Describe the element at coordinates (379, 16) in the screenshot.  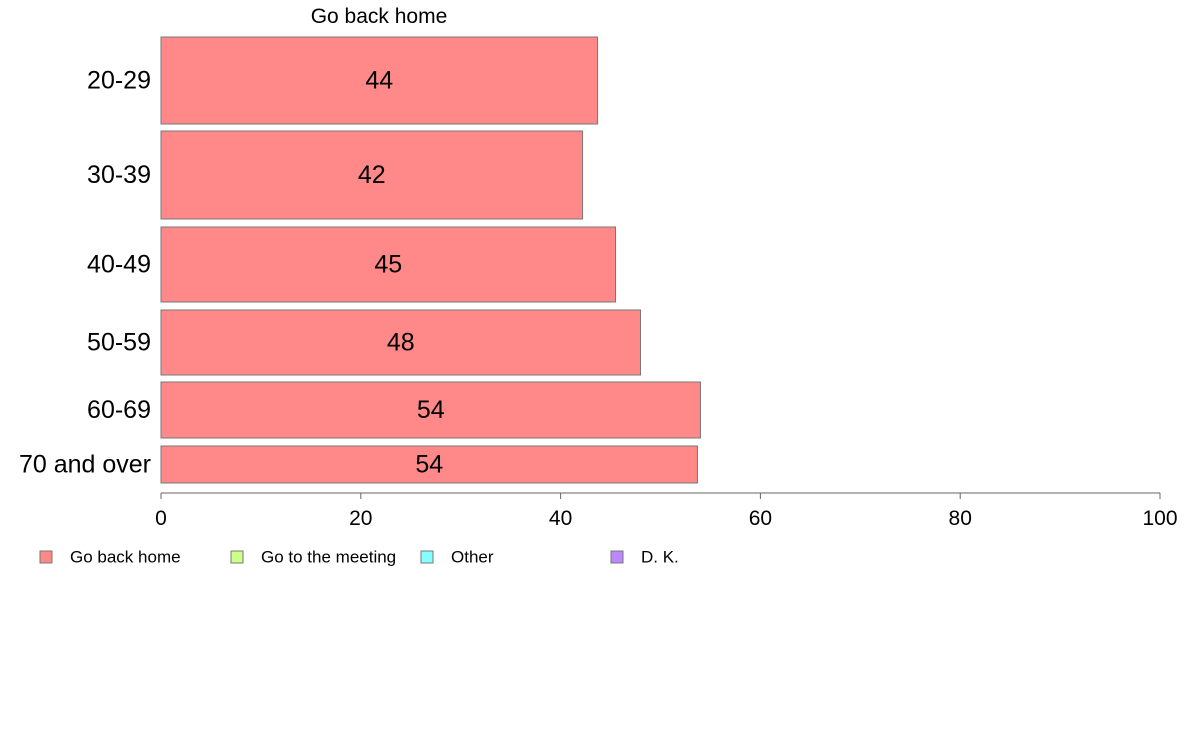
I see `chart-title: Go back home` at that location.